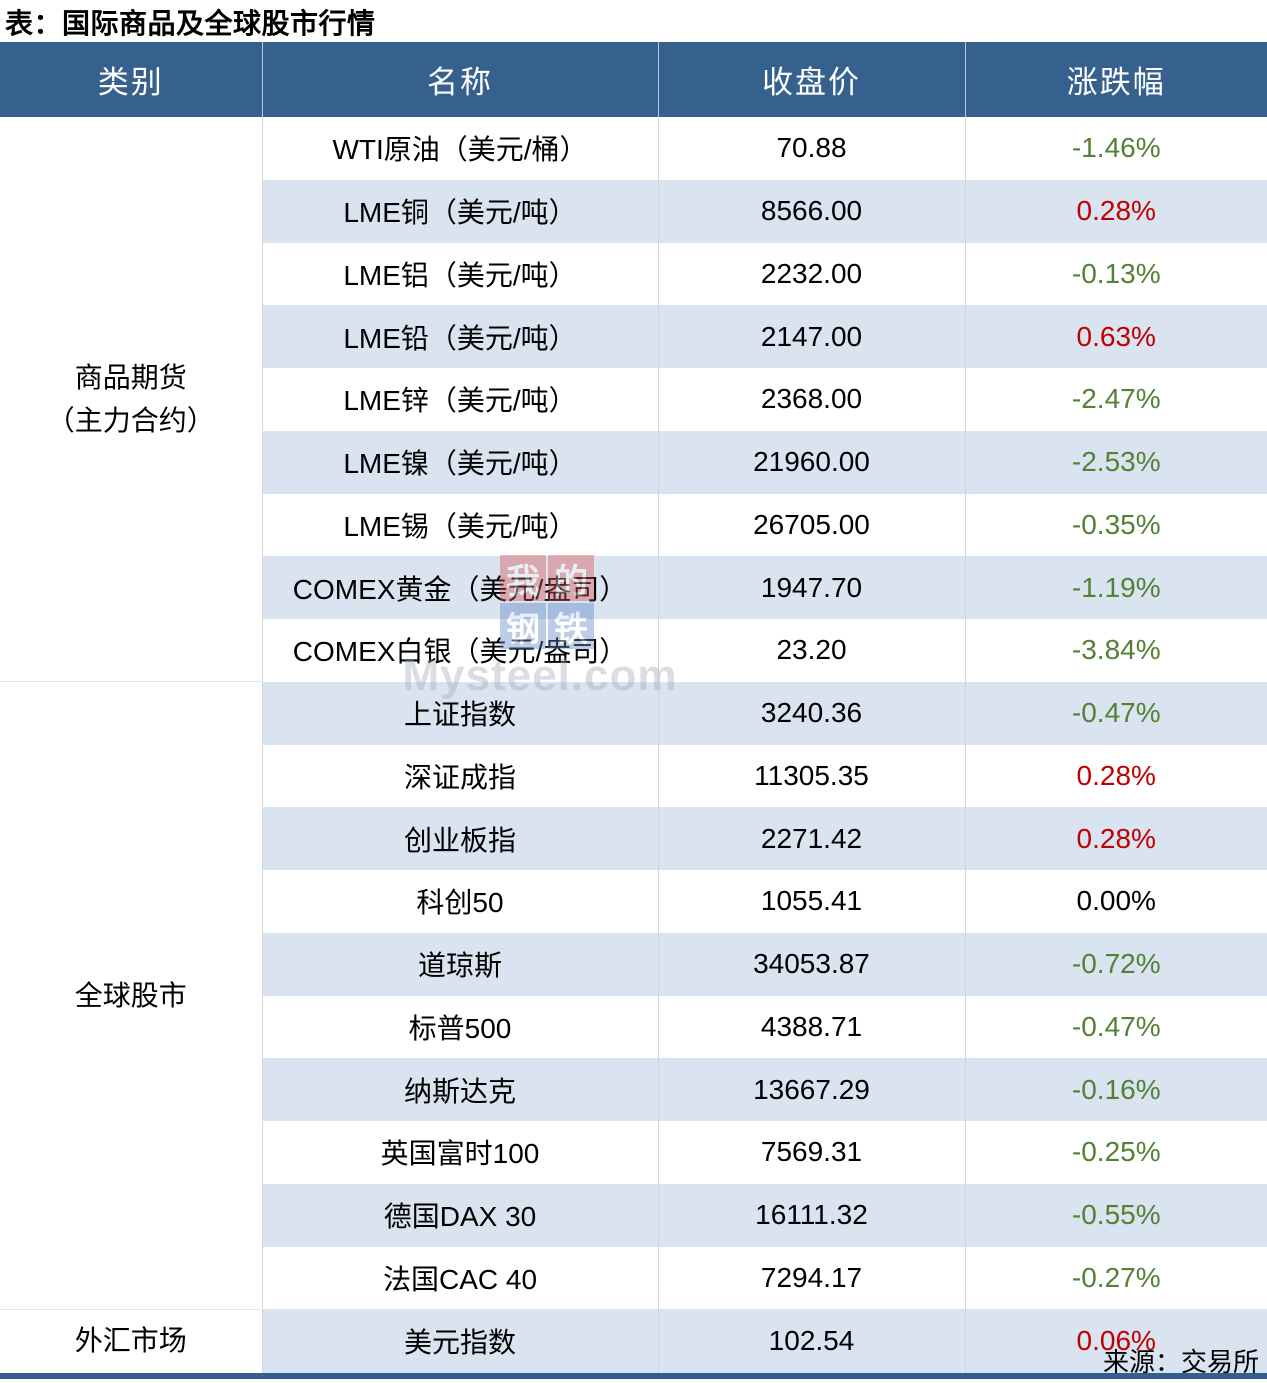  I want to click on table-row: 英国富时100 7569.31 -0.25%, so click(633, 1152).